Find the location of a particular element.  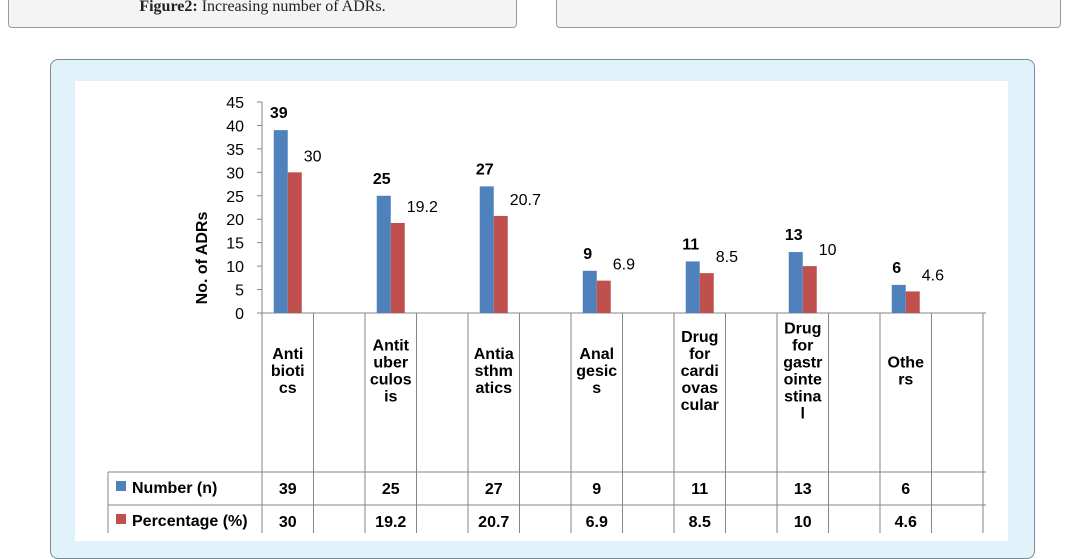

category-label: bioti is located at coordinates (288, 371).